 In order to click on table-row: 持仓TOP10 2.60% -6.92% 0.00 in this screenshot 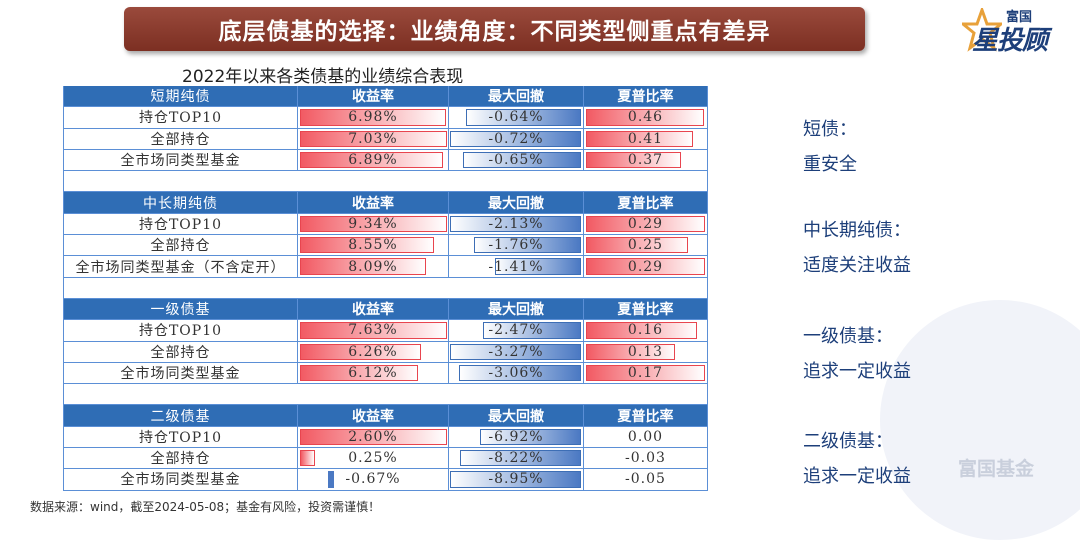, I will do `click(385, 437)`.